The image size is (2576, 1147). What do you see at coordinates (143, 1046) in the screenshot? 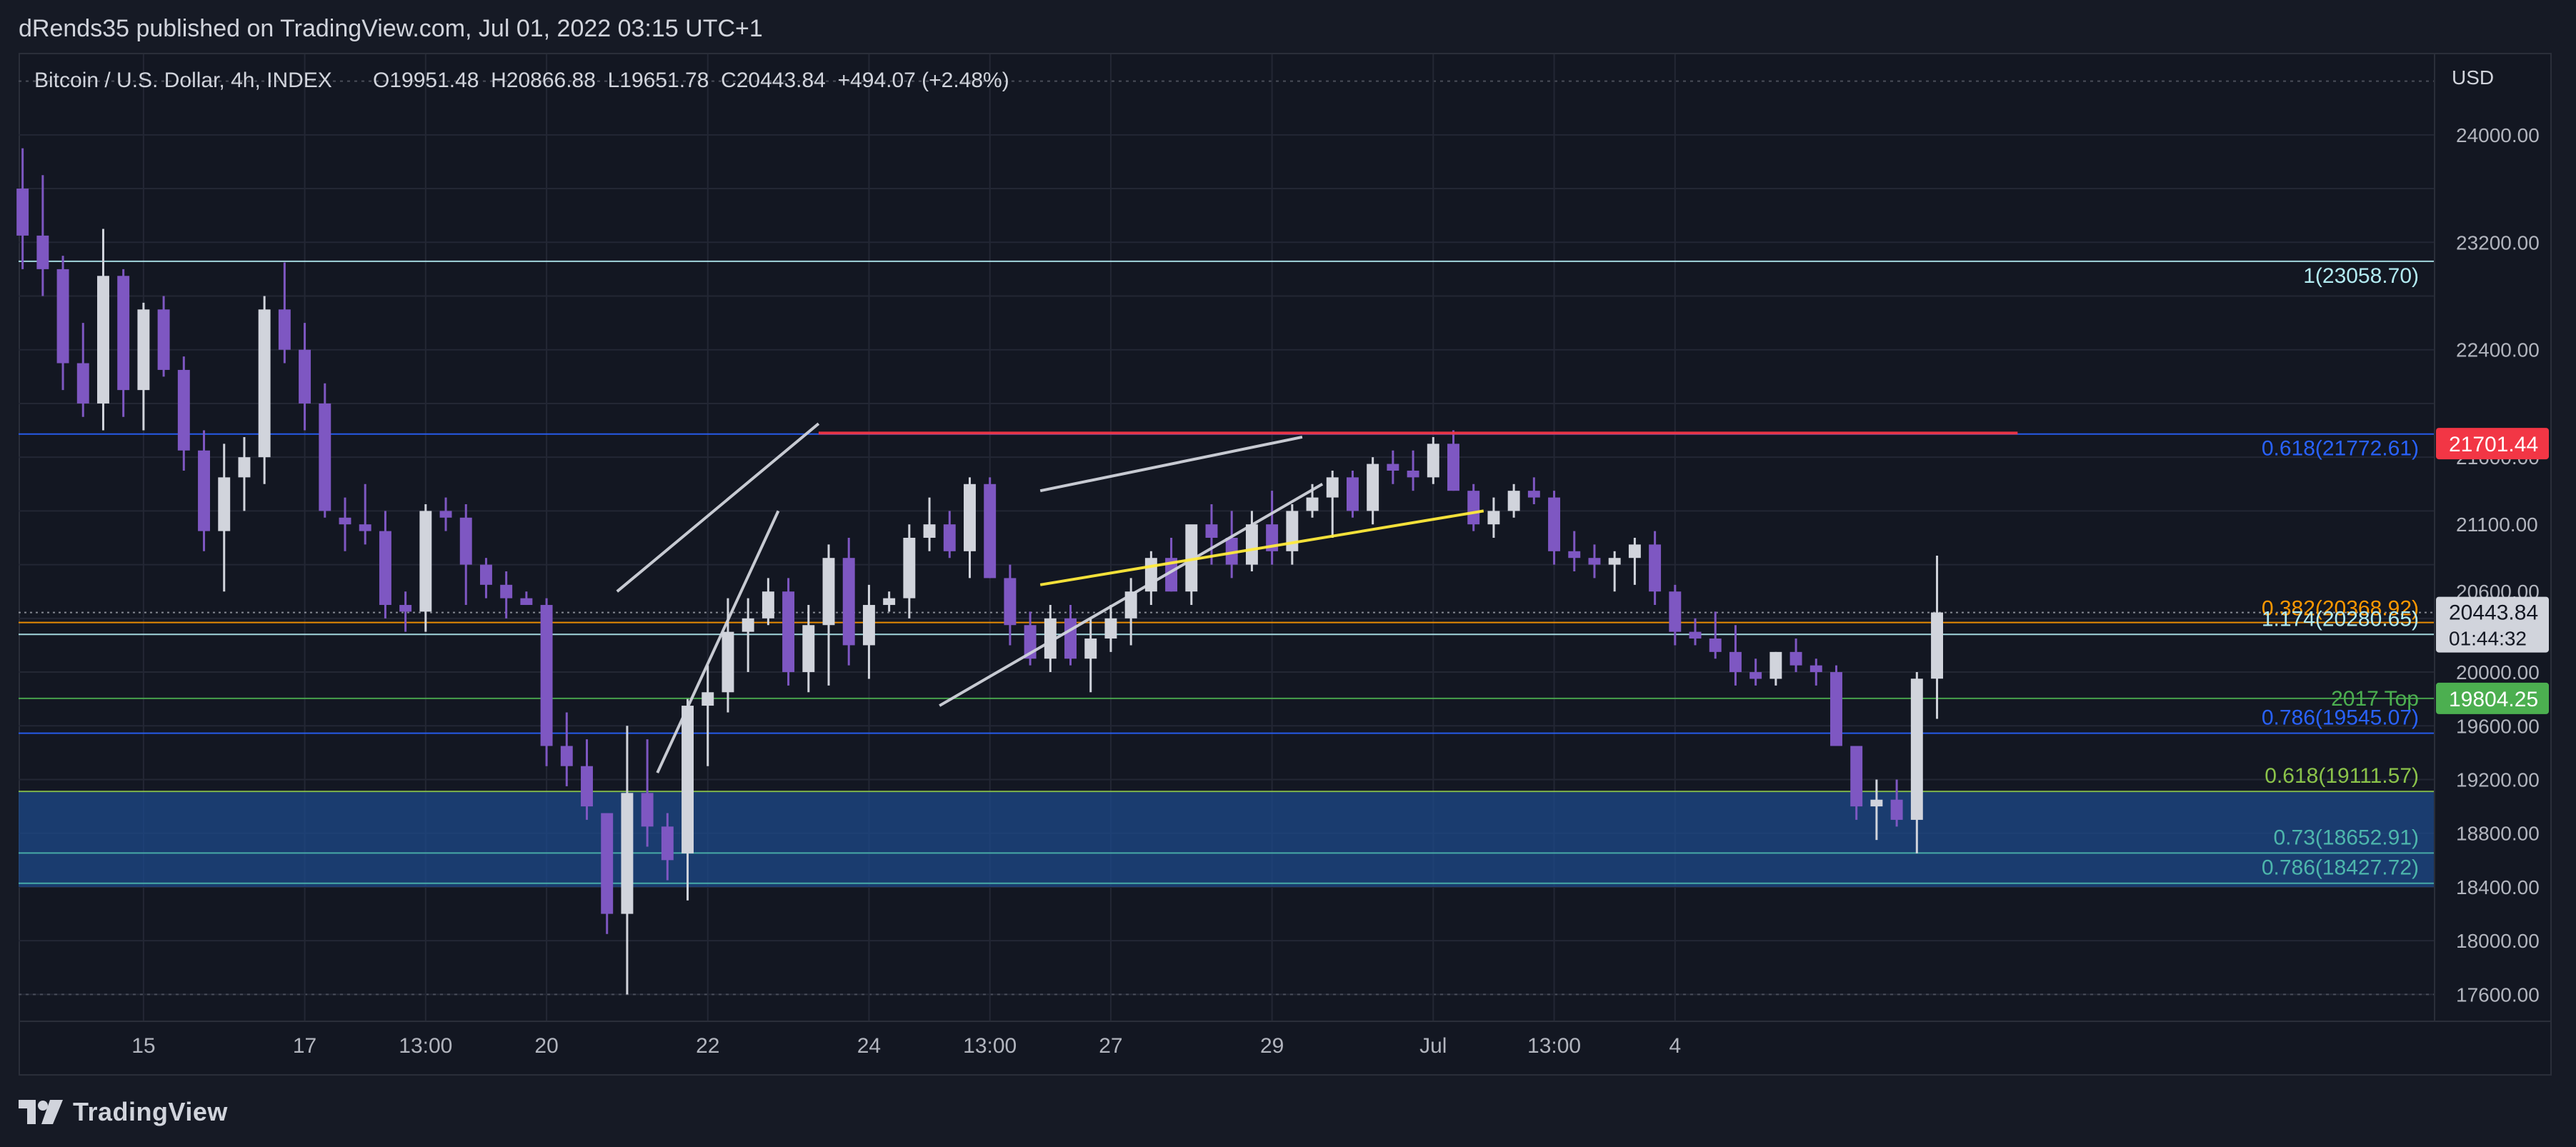
I see `time-tick: 15` at bounding box center [143, 1046].